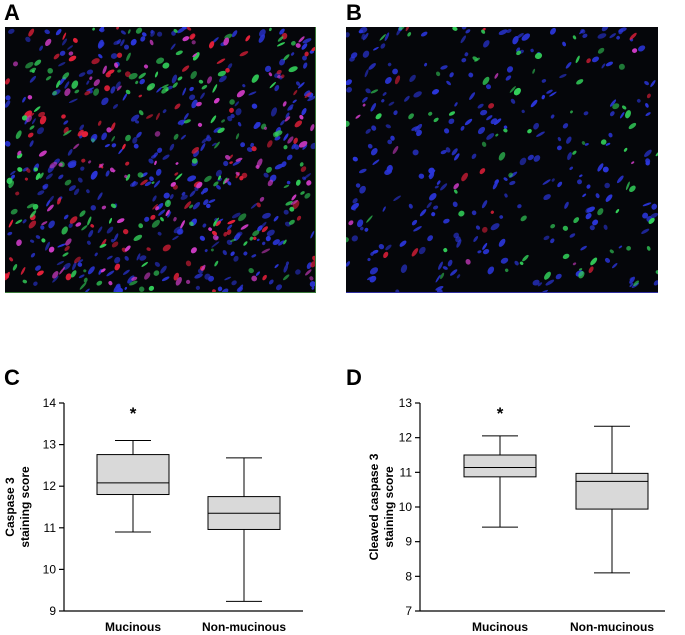 This screenshot has height=635, width=685. Describe the element at coordinates (612, 627) in the screenshot. I see `x-category-label: Non-mucinous` at that location.